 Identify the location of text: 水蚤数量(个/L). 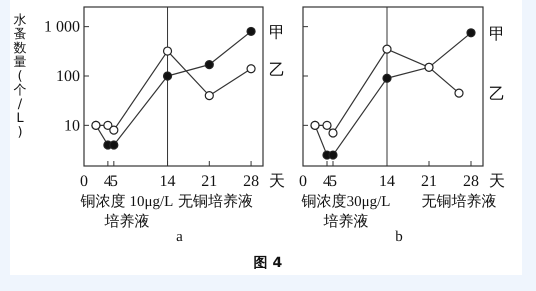
(20, 76).